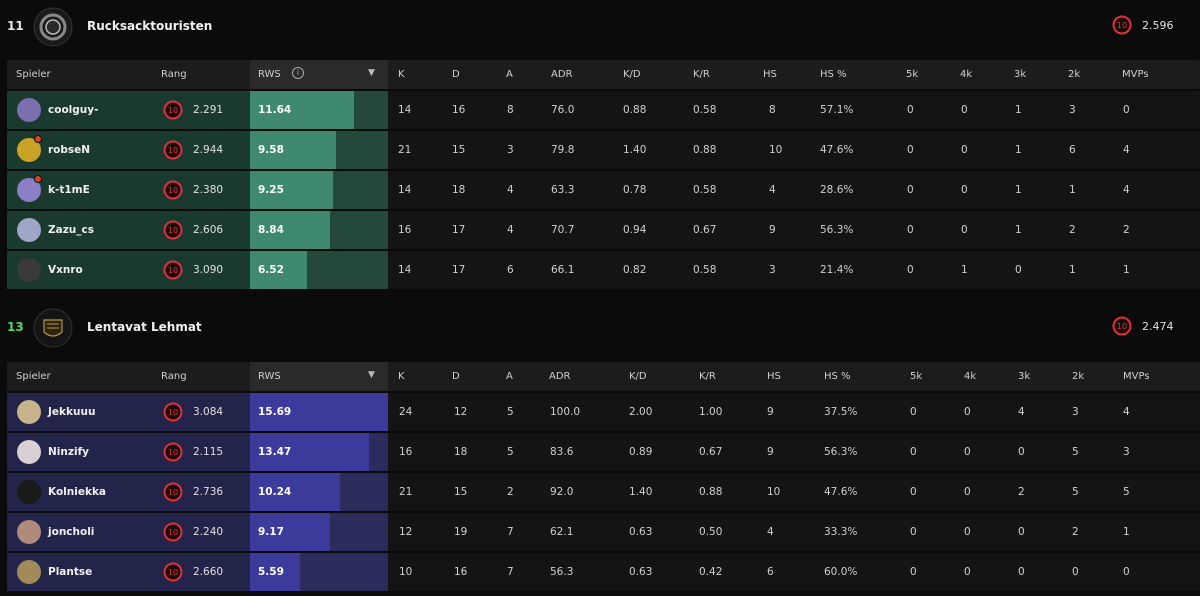 This screenshot has height=596, width=1200. Describe the element at coordinates (72, 412) in the screenshot. I see `player-name: Jekkuuu` at that location.